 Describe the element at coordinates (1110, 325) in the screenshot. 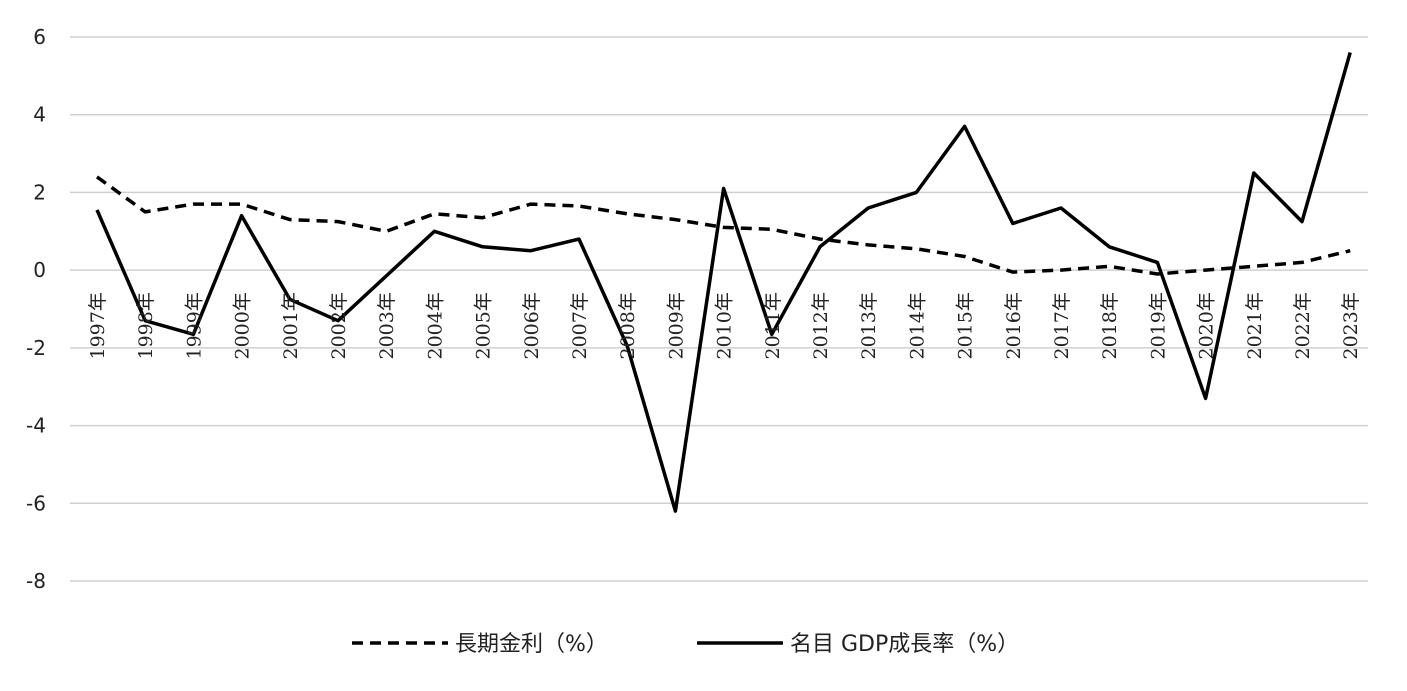

I see `x-tick-label: 2018年` at that location.